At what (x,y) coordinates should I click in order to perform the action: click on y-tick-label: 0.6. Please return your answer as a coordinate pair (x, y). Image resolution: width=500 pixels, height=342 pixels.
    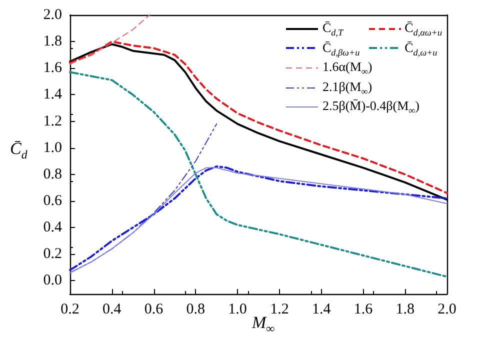
    Looking at the image, I should click on (52, 201).